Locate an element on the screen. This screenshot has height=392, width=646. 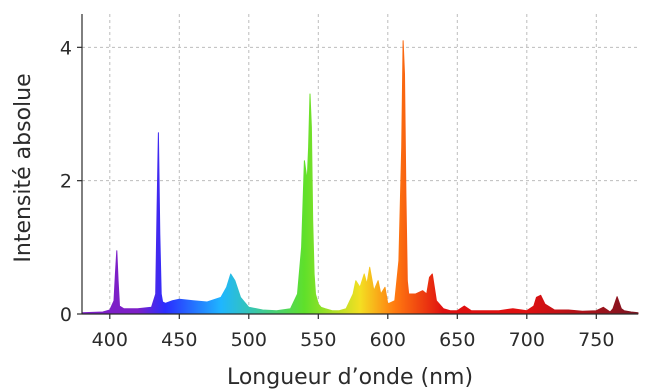
x-tick-label: 650 is located at coordinates (457, 340).